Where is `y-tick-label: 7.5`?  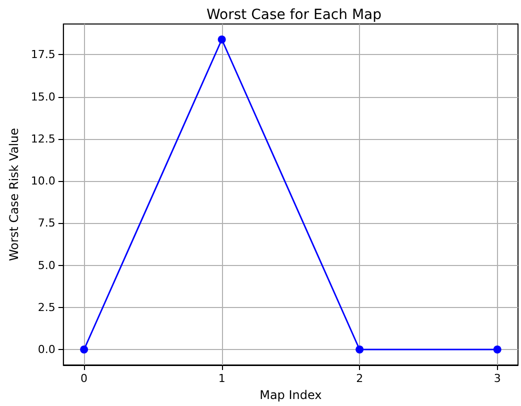
y-tick-label: 7.5 is located at coordinates (47, 223).